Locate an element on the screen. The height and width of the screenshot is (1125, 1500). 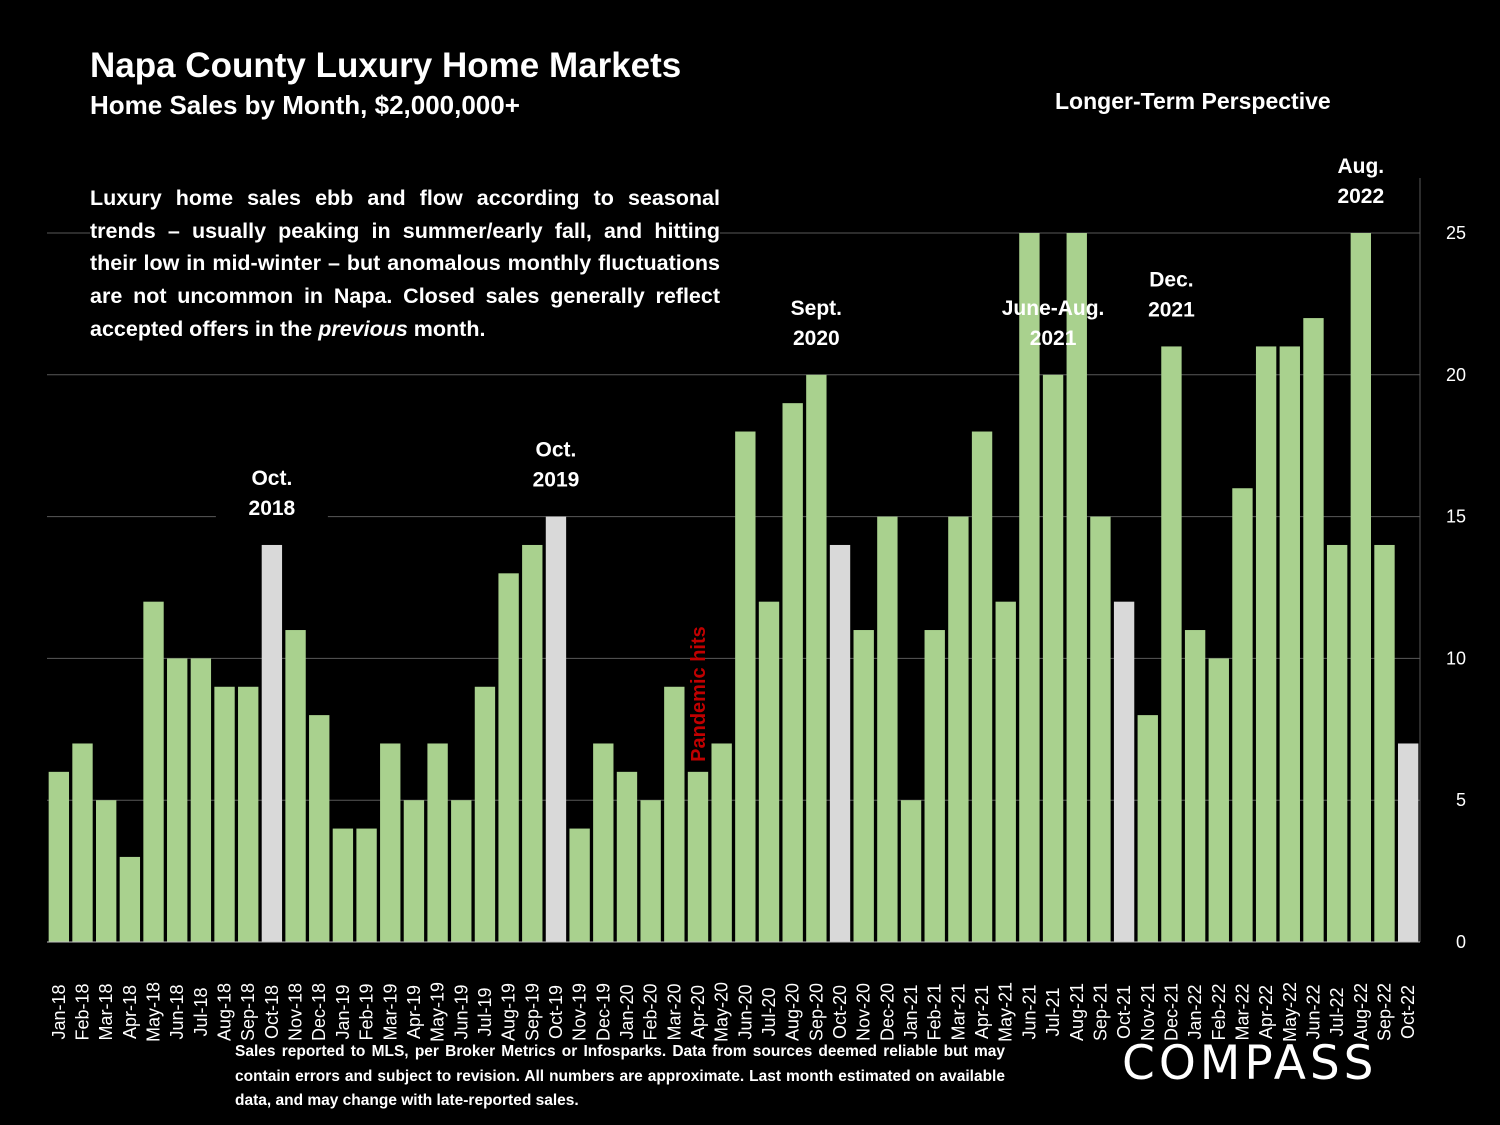
x-tick-label: Feb-22 is located at coordinates (1219, 1011).